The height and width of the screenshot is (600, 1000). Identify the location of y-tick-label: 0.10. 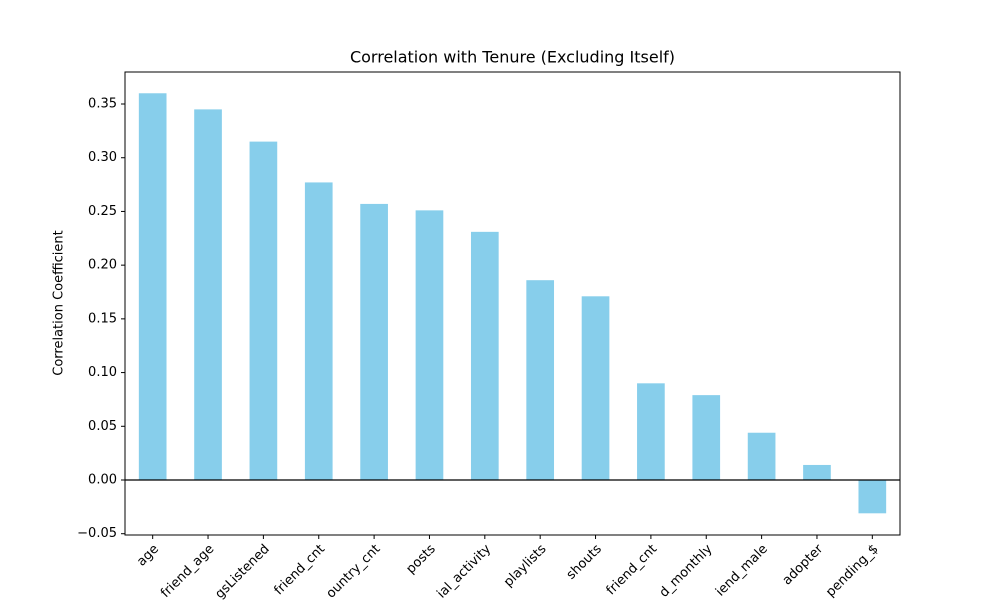
(102, 372).